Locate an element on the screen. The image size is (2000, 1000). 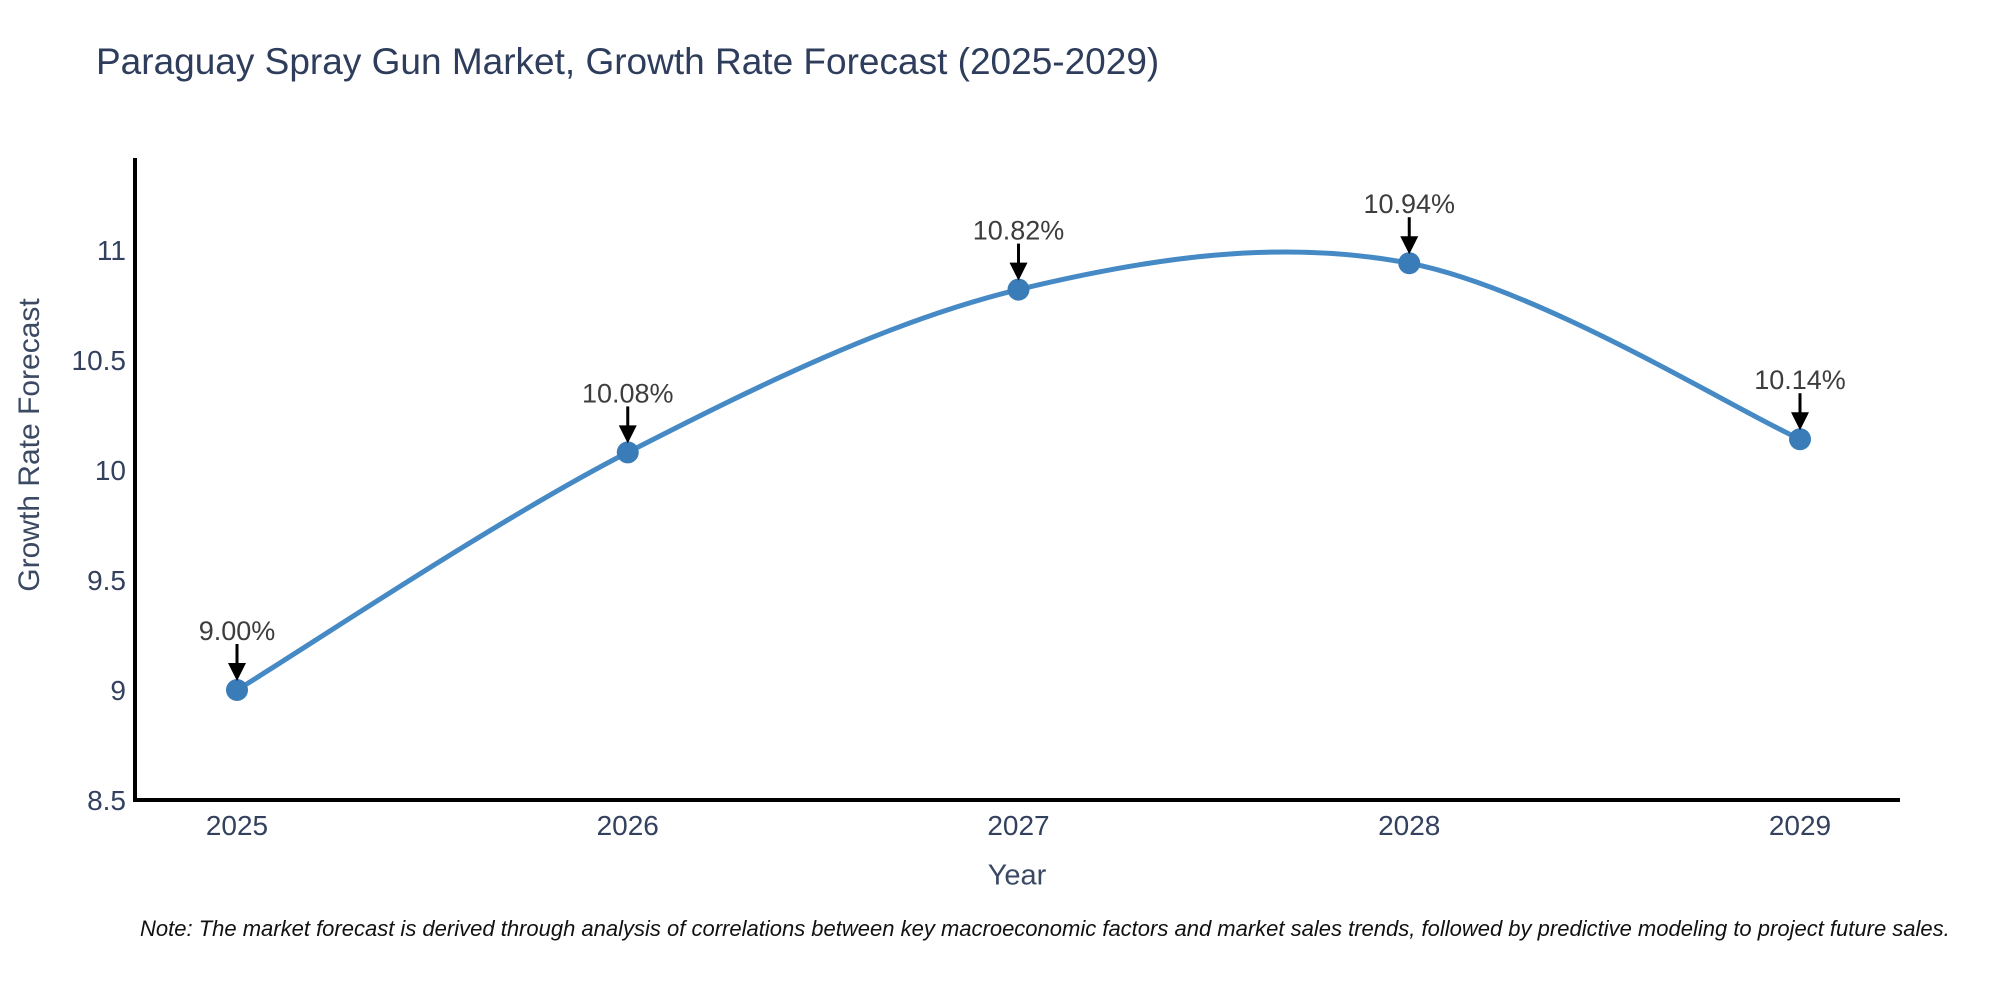
x-tick-label: 2026 is located at coordinates (628, 825).